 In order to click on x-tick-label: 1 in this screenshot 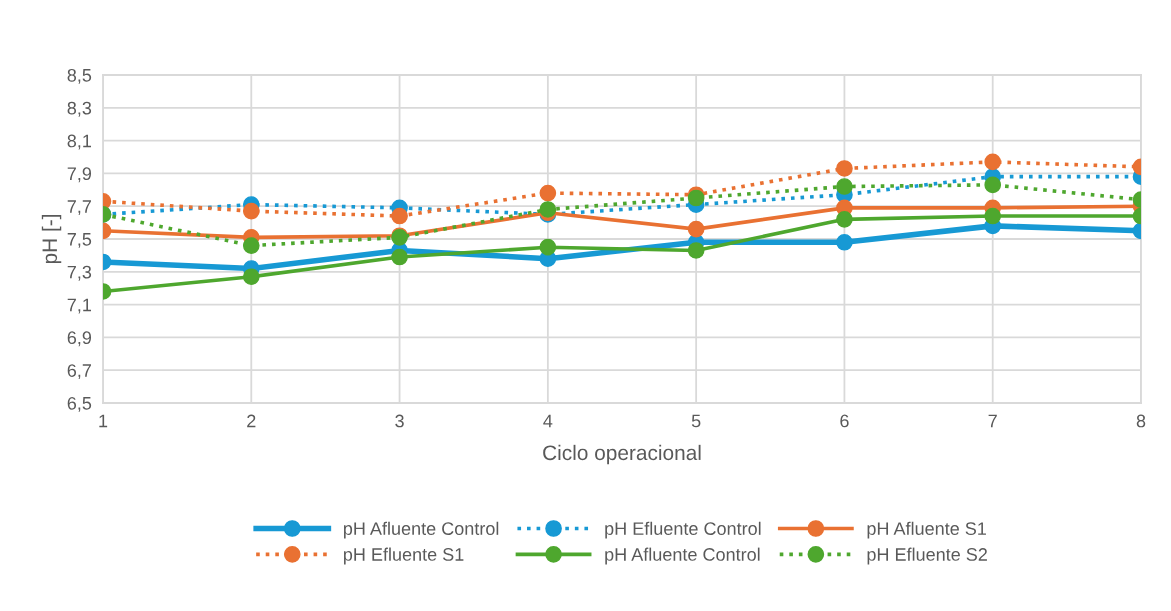, I will do `click(103, 421)`.